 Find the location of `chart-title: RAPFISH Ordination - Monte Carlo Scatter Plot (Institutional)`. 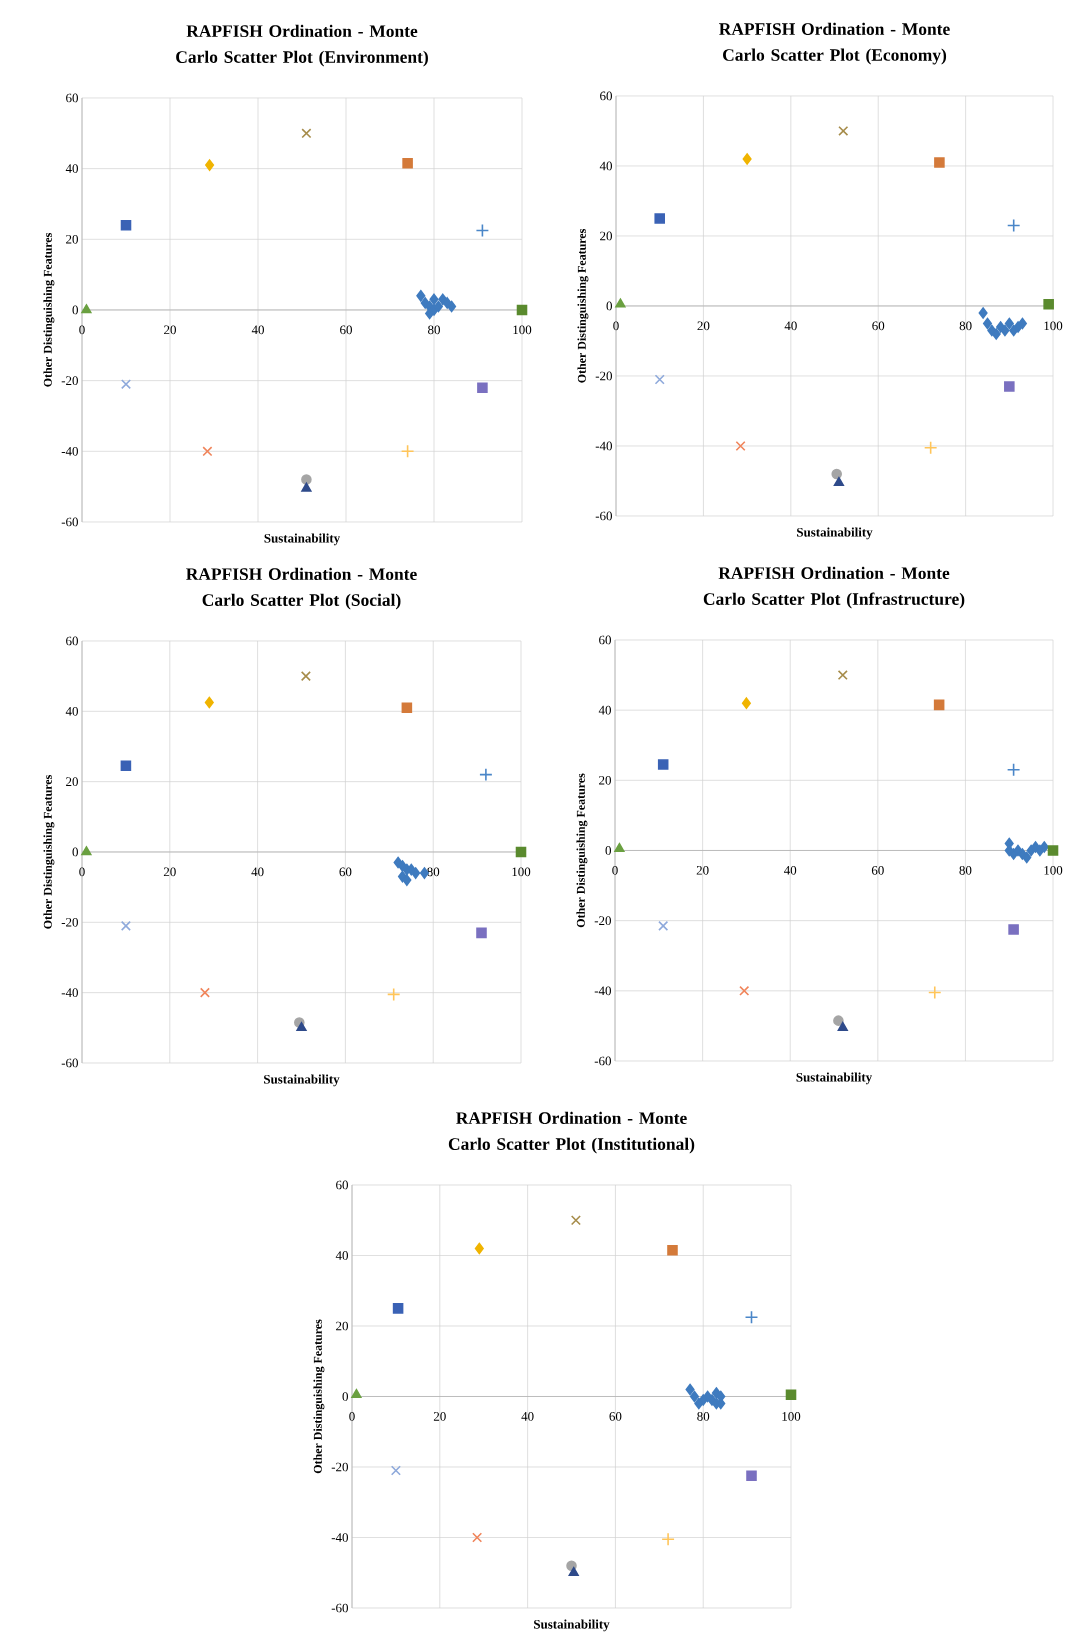

chart-title: RAPFISH Ordination - Monte Carlo Scatter Plot (Institutional) is located at coordinates (571, 1132).